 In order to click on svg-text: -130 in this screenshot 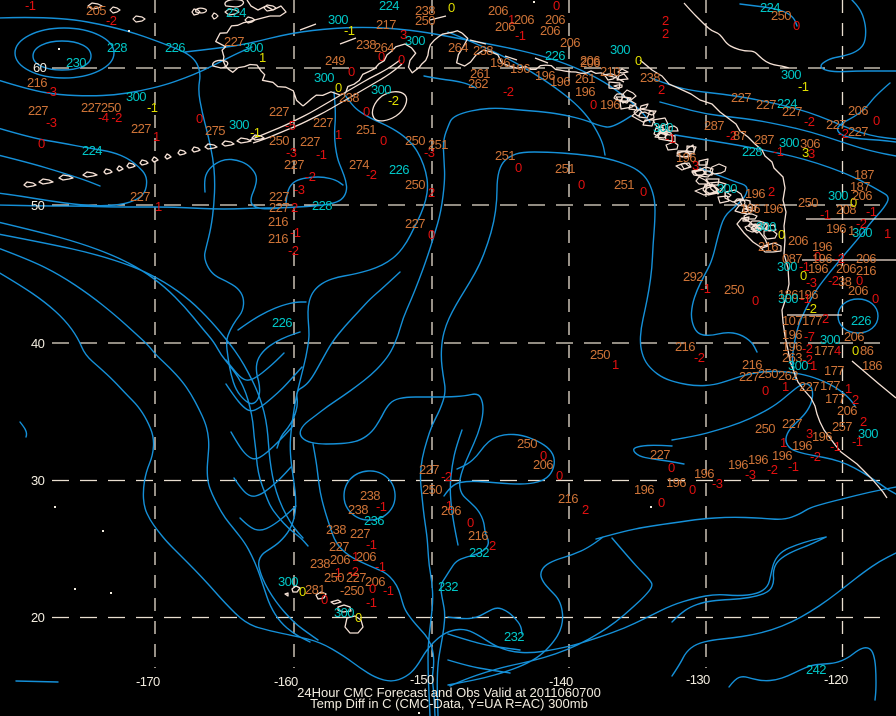, I will do `click(698, 679)`.